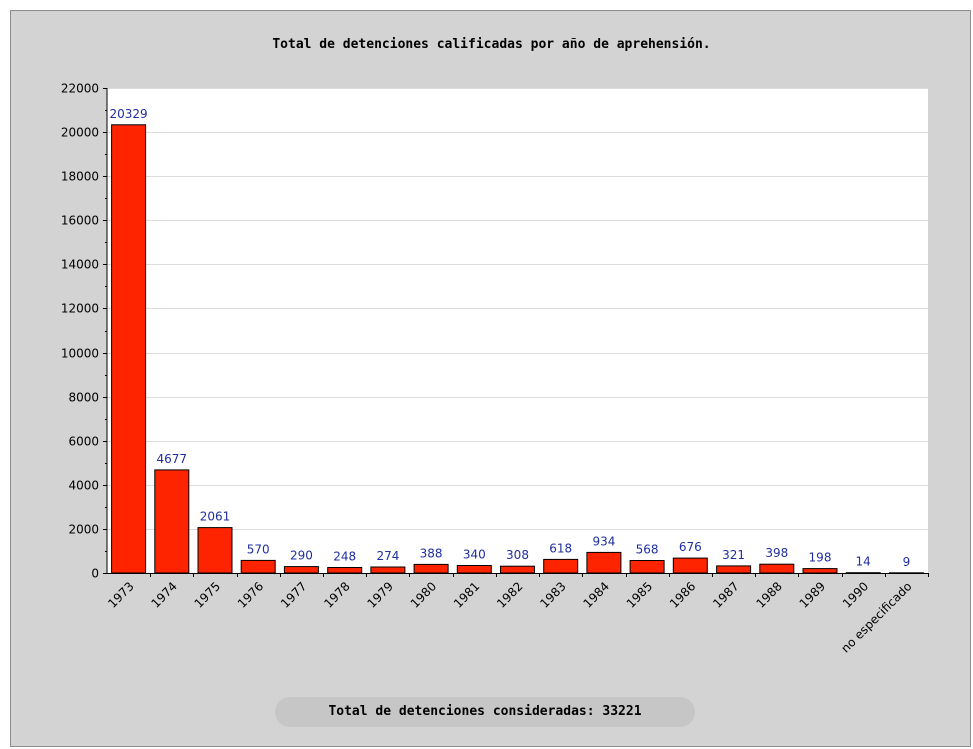 This screenshot has height=749, width=973. I want to click on y-tick-label: 18000, so click(80, 177).